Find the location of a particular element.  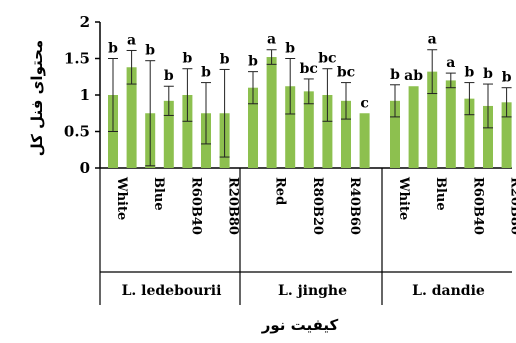

y-tick-label: 2 is located at coordinates (85, 22).